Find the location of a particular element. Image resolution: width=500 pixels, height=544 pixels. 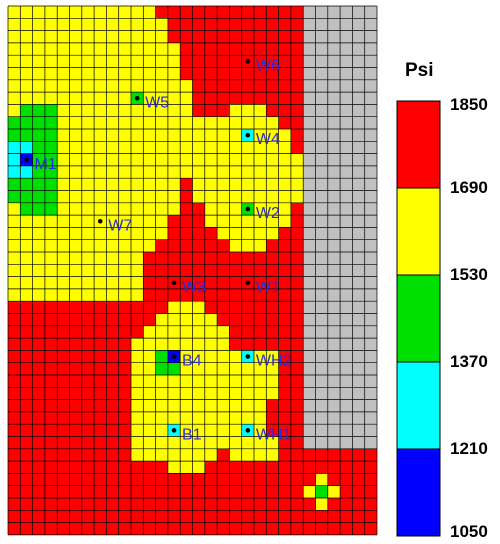

legend-tick-label: 1210 is located at coordinates (469, 448).